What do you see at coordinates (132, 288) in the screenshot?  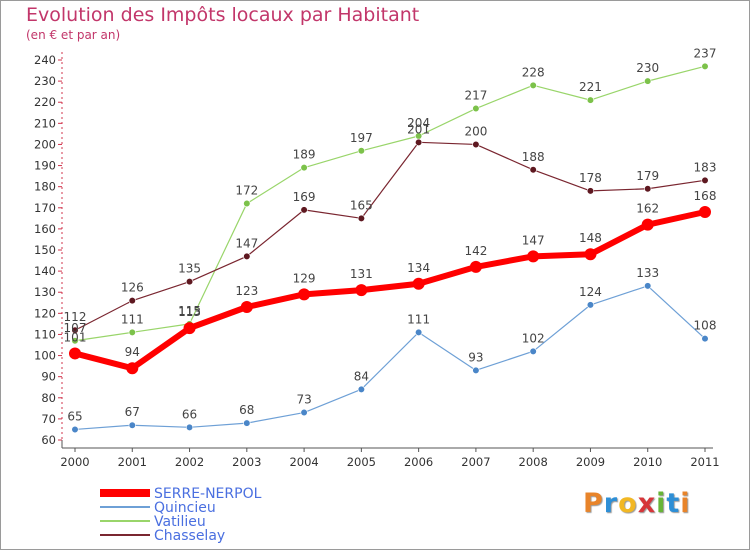 I see `data-label-chasselay: 126` at bounding box center [132, 288].